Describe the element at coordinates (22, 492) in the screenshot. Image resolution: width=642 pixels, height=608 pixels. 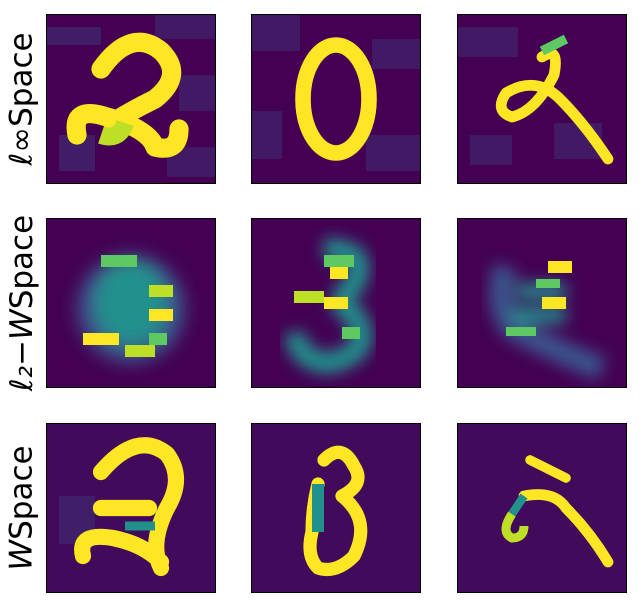
I see `row-label-w-text: Space` at that location.